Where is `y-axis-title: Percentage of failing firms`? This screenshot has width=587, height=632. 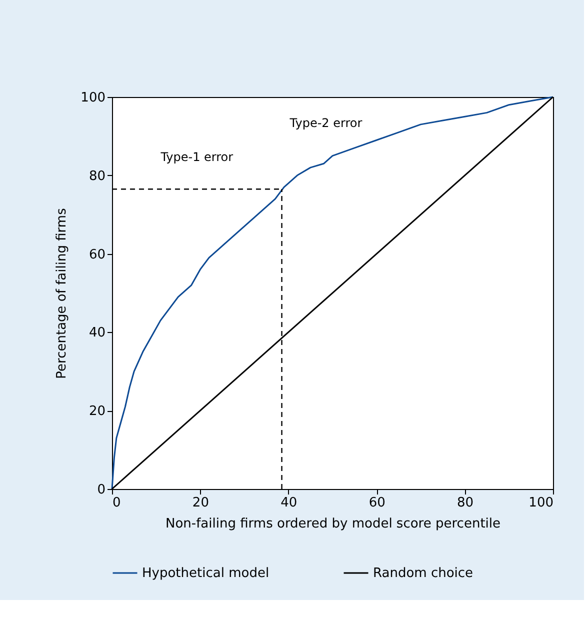
y-axis-title: Percentage of failing firms is located at coordinates (62, 293).